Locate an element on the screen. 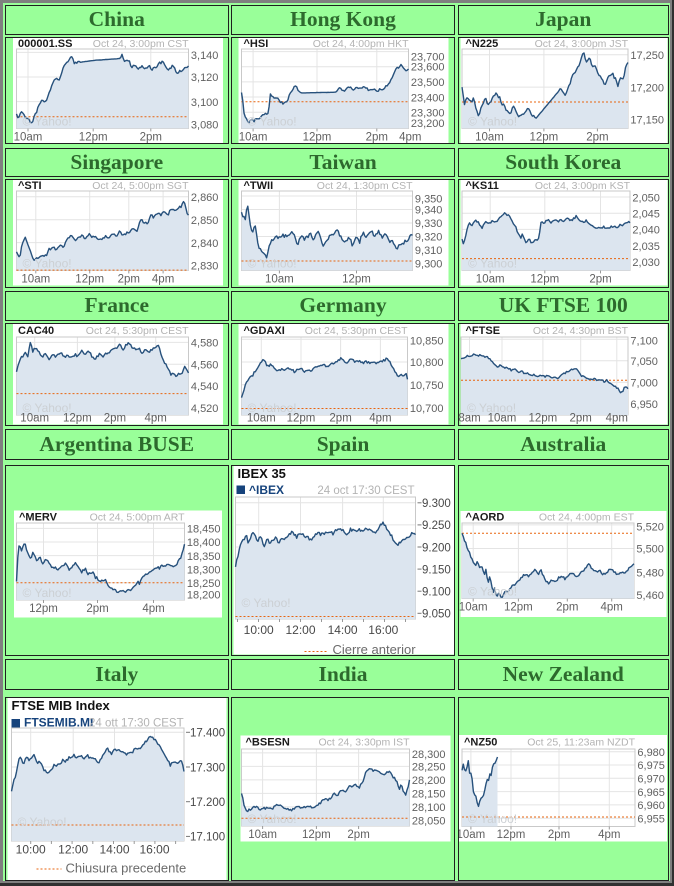  svg-text: 23,600 is located at coordinates (427, 68).